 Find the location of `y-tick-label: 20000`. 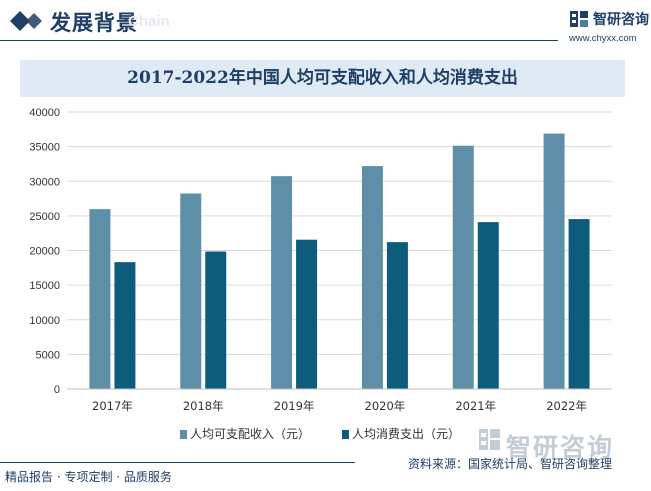

y-tick-label: 20000 is located at coordinates (44, 252).